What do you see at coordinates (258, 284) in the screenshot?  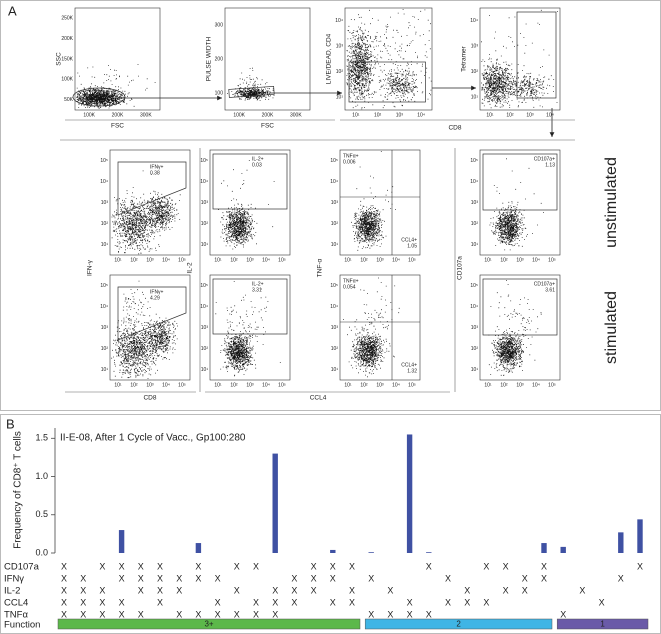 I see `gate-label: IL-2+` at bounding box center [258, 284].